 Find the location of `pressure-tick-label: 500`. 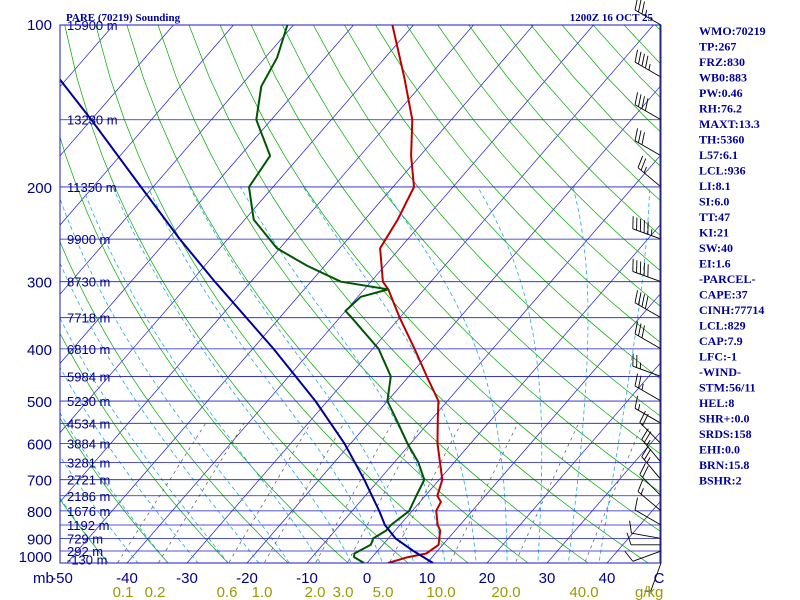

pressure-tick-label: 500 is located at coordinates (39, 402).